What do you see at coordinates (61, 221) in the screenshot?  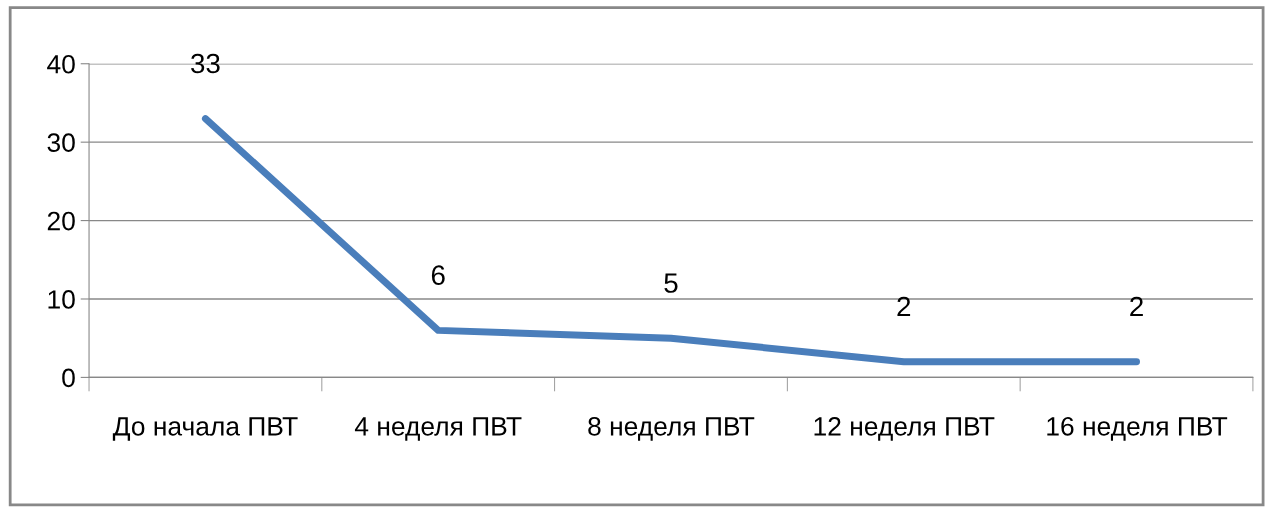 I see `y-tick-label: 20` at bounding box center [61, 221].